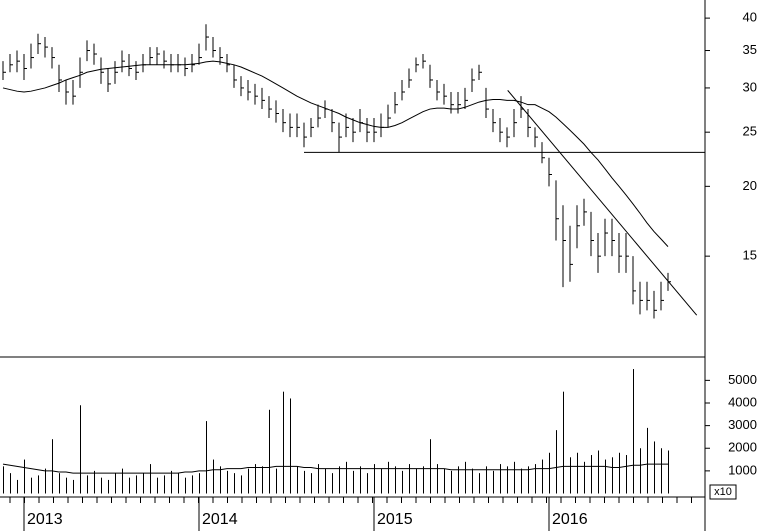 This screenshot has height=531, width=760. Describe the element at coordinates (742, 401) in the screenshot. I see `y-tick-label: 4000` at that location.